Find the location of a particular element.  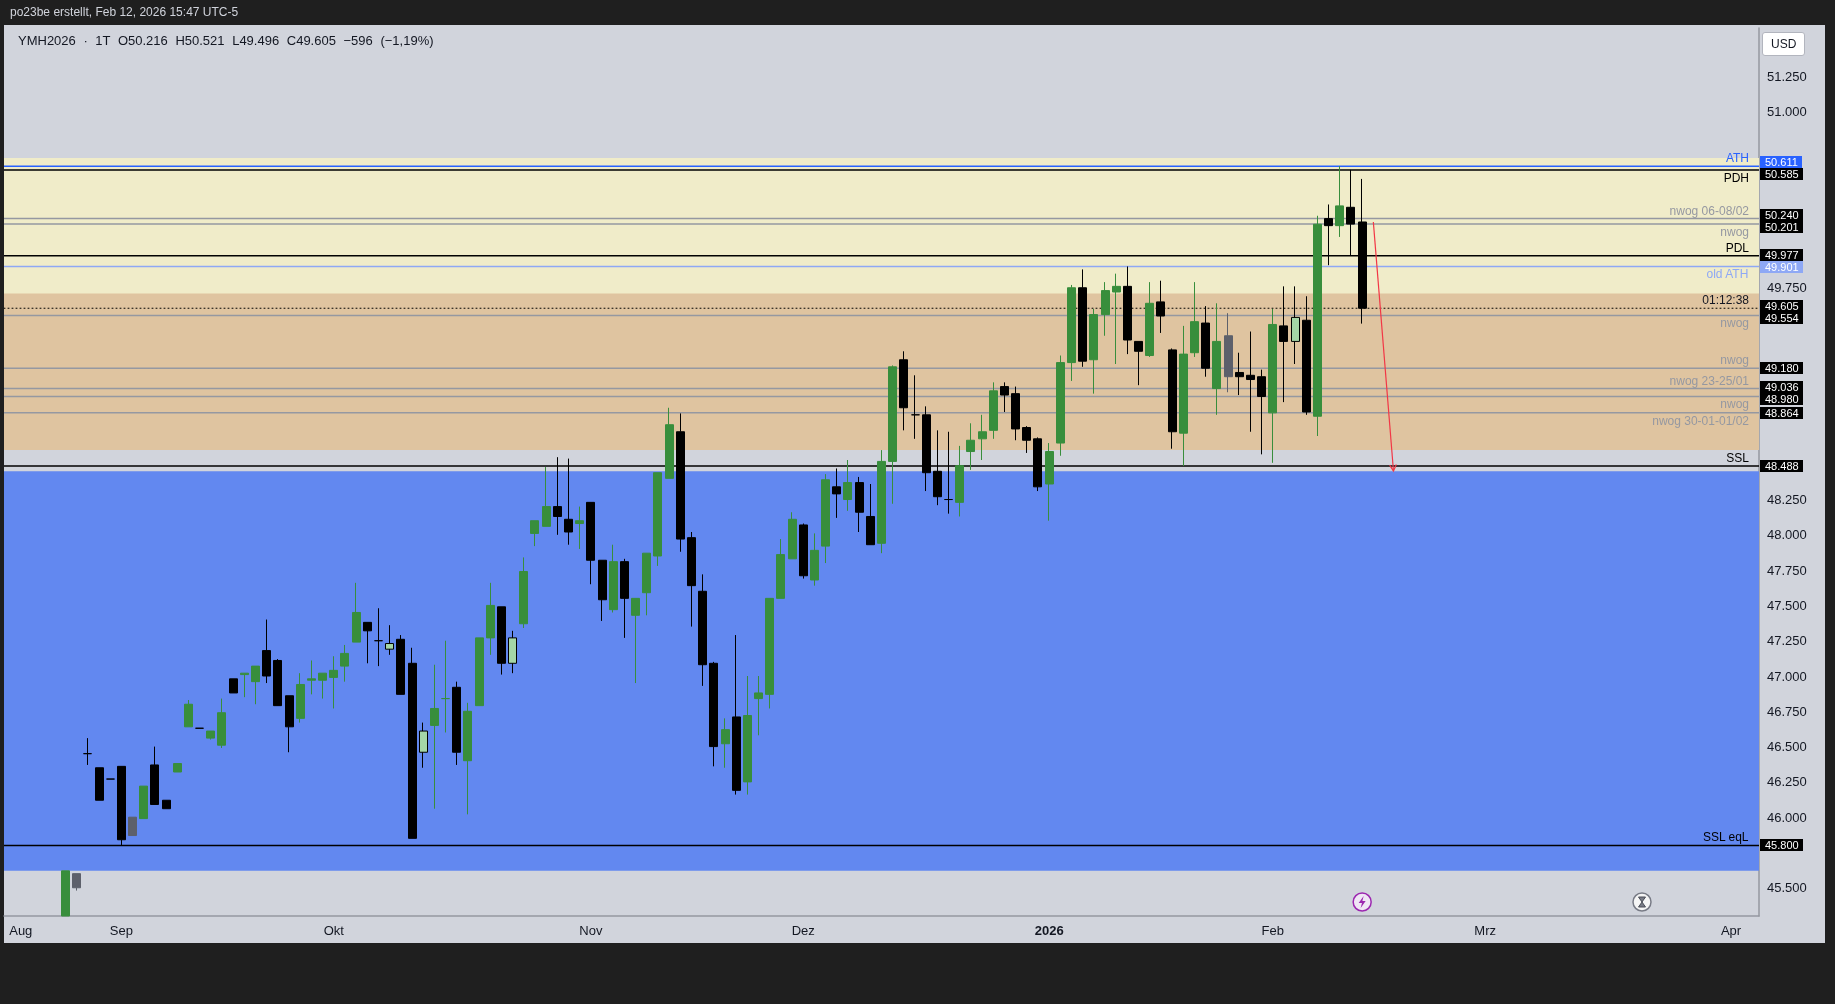

y-tick-label: 46.500 is located at coordinates (1787, 747).